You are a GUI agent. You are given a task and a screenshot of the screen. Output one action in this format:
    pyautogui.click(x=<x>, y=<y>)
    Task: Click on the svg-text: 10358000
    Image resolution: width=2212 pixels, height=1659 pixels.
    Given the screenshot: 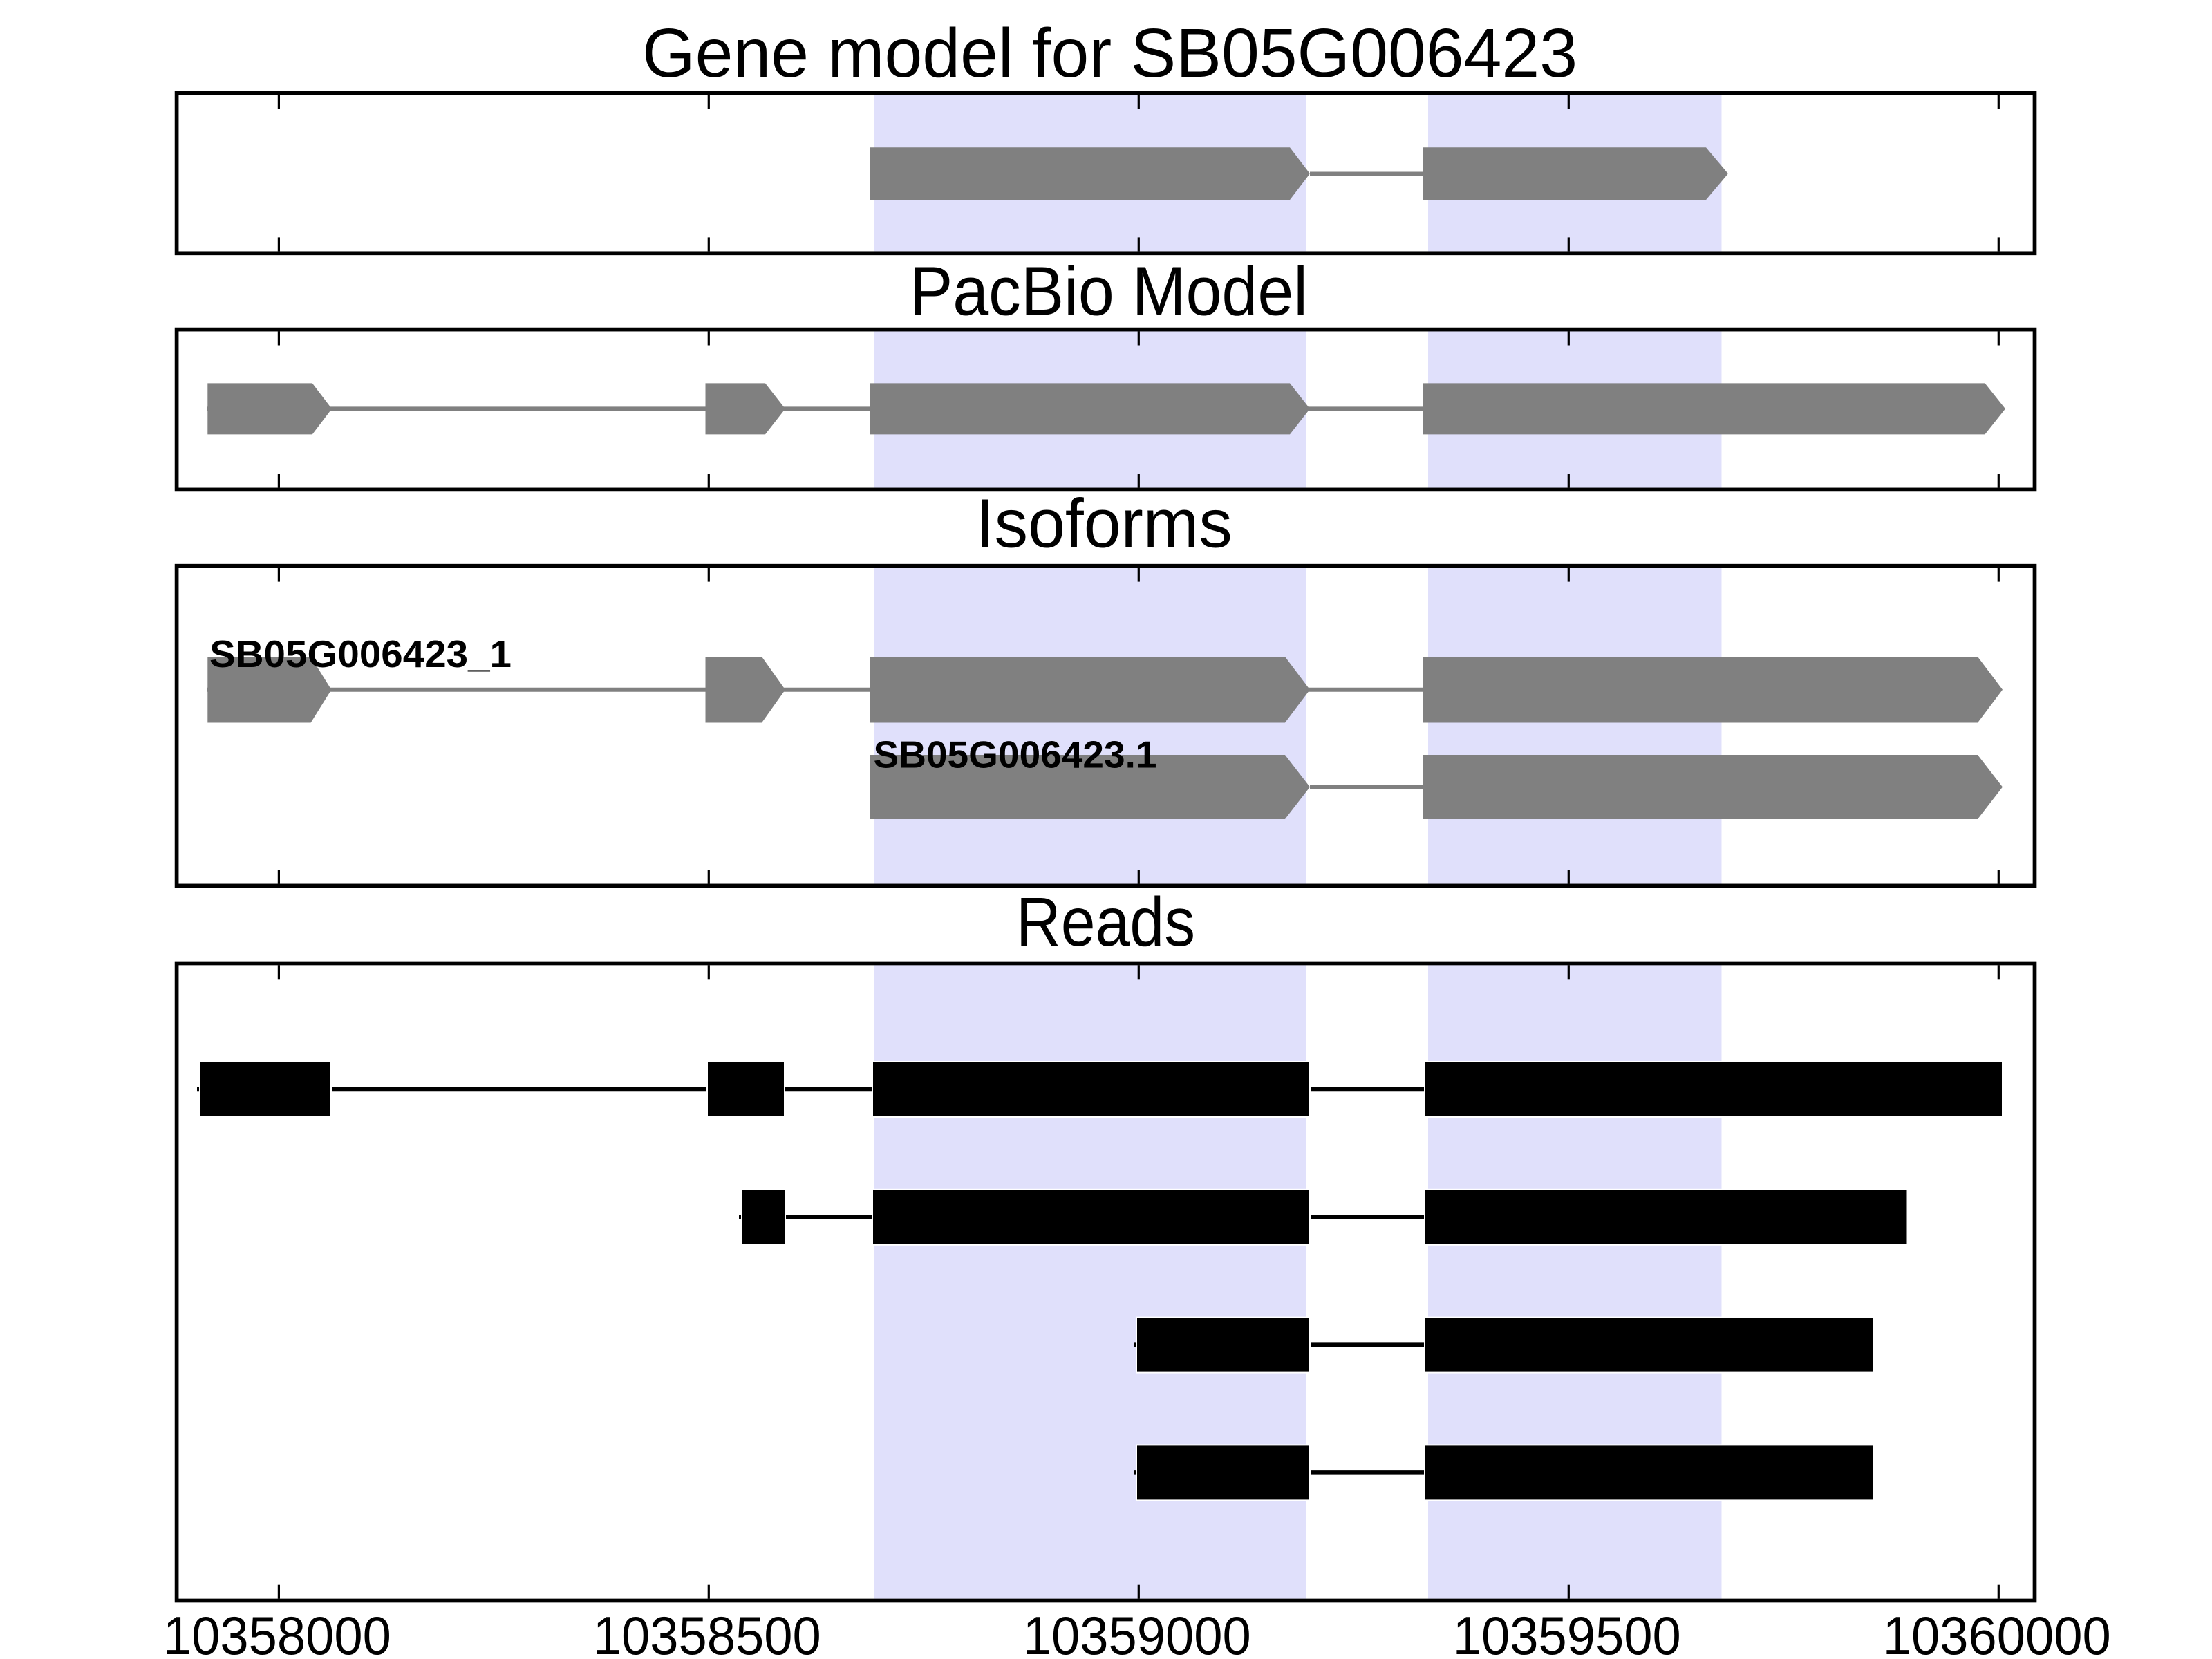 What is the action you would take?
    pyautogui.click(x=277, y=1632)
    